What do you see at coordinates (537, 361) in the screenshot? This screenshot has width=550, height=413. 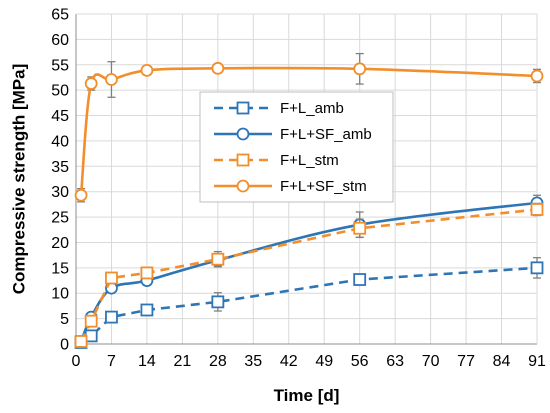 I see `x-tick-label: 91` at bounding box center [537, 361].